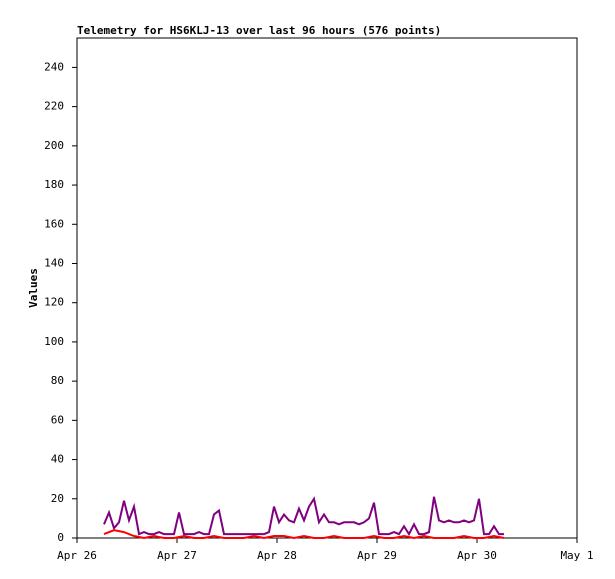  I want to click on y-tick-label: 200, so click(54, 145).